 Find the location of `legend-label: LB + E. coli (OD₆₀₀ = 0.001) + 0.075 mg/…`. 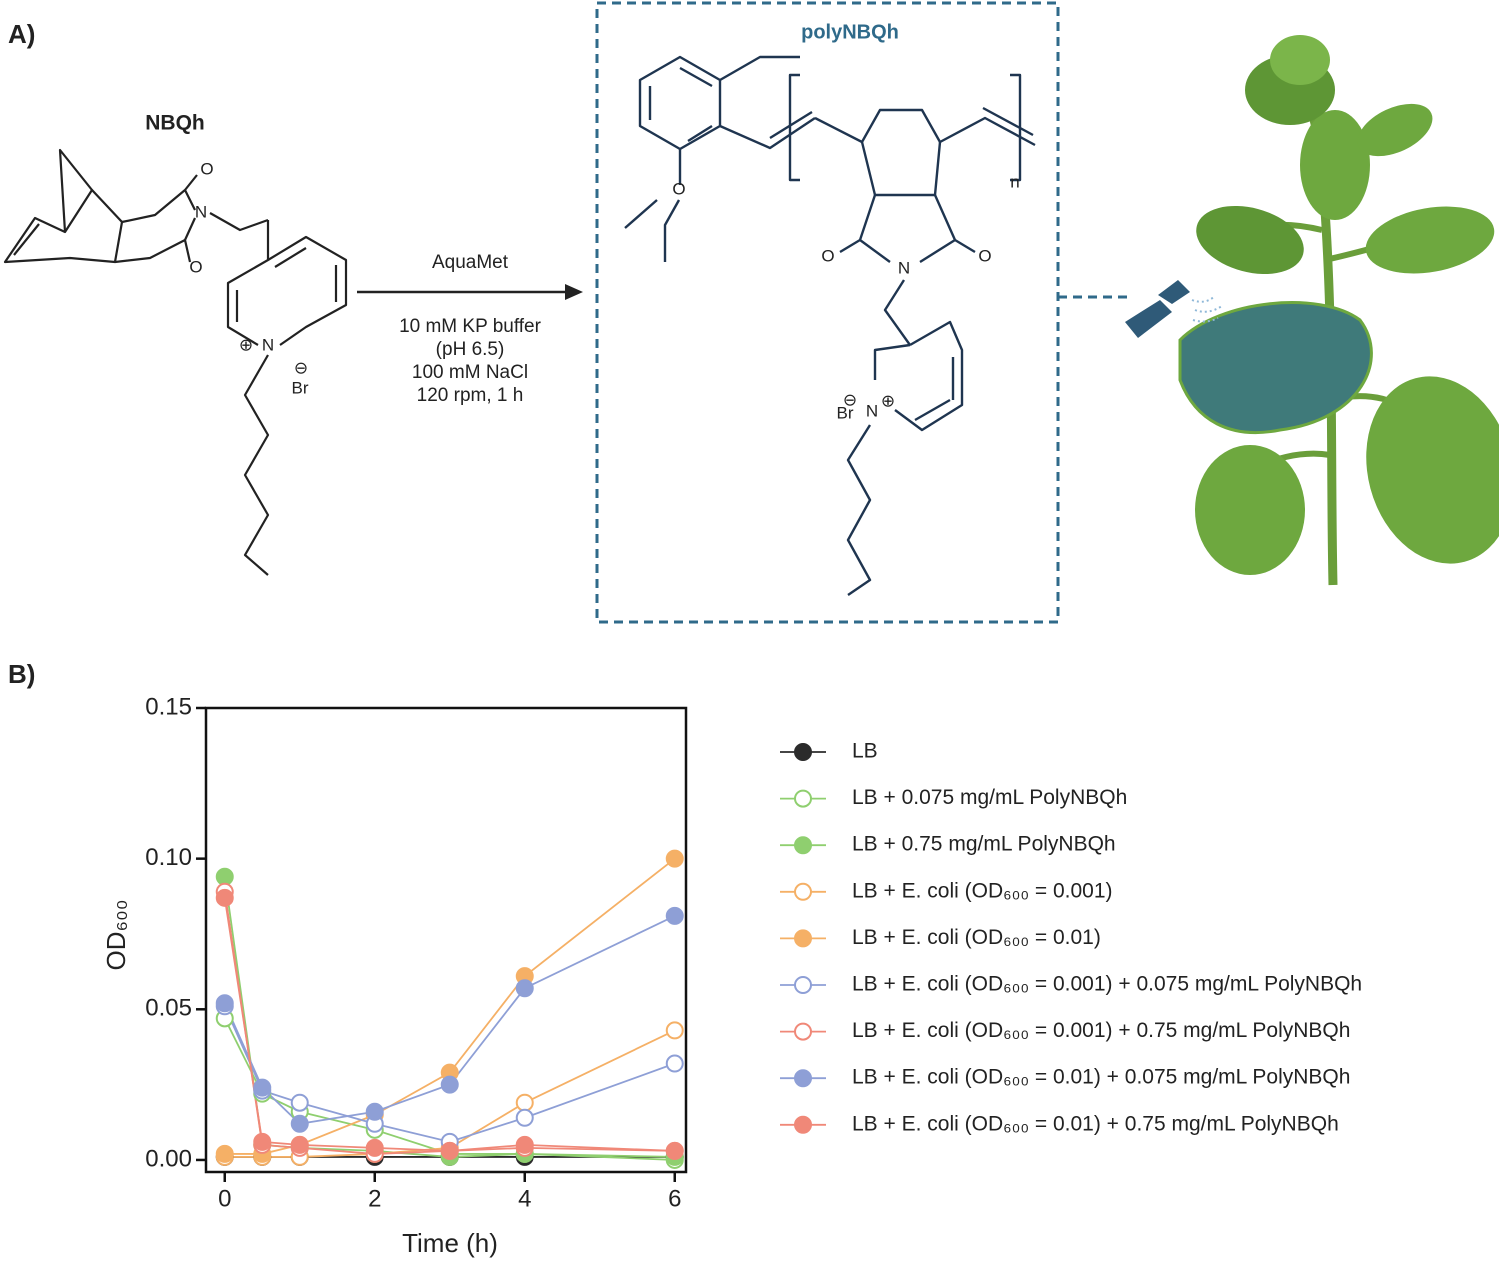

legend-label: LB + E. coli (OD₆₀₀ = 0.001) + 0.075 mg/… is located at coordinates (1107, 984).